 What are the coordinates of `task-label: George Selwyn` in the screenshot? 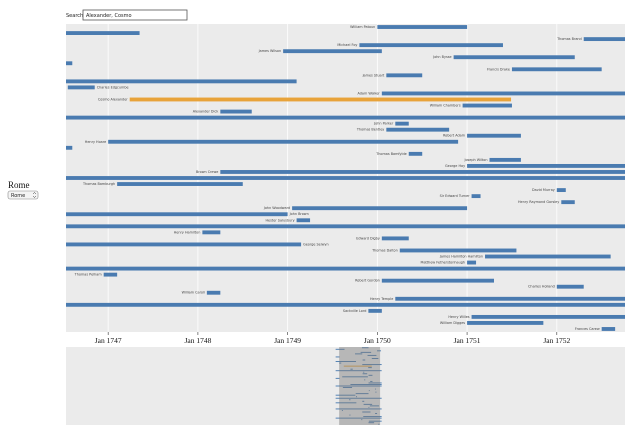 It's located at (316, 244).